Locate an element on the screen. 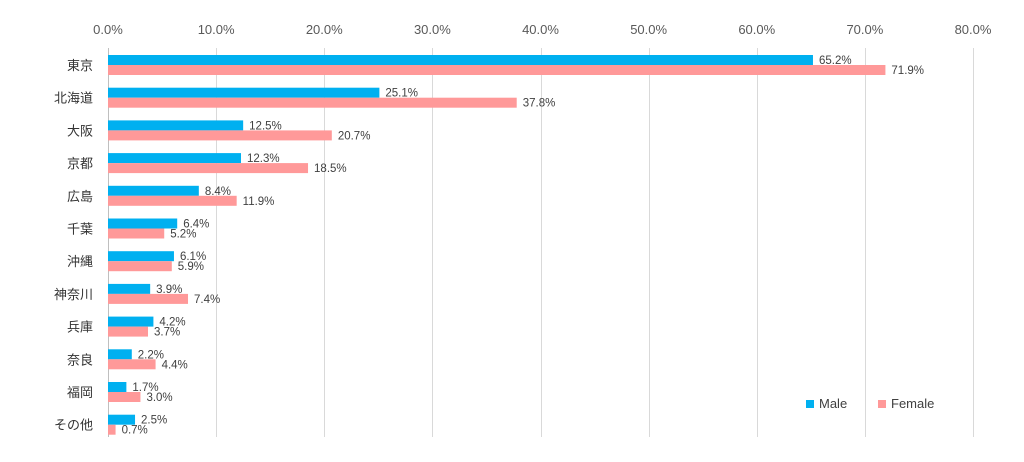 Image resolution: width=1024 pixels, height=462 pixels. x-tick-label: 60.0% is located at coordinates (756, 29).